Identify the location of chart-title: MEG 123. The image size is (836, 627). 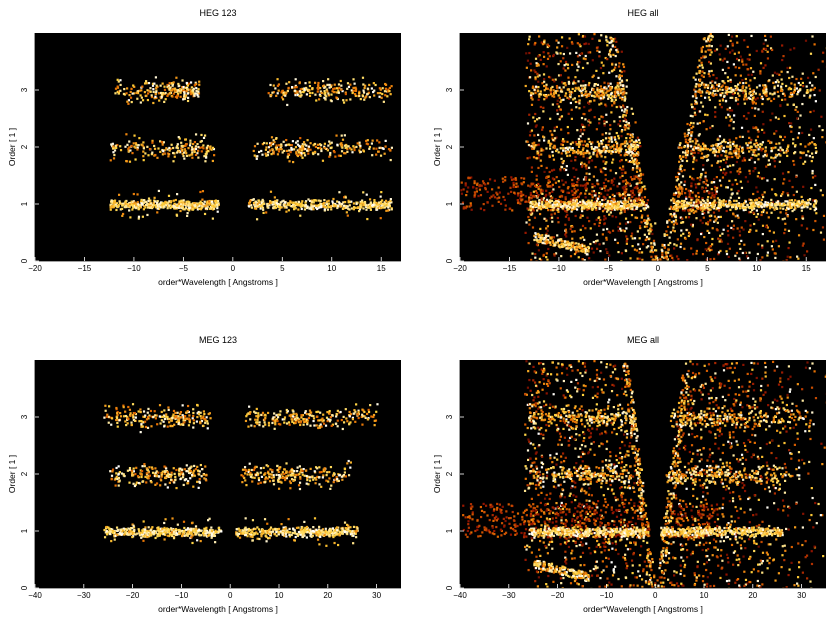
(218, 340).